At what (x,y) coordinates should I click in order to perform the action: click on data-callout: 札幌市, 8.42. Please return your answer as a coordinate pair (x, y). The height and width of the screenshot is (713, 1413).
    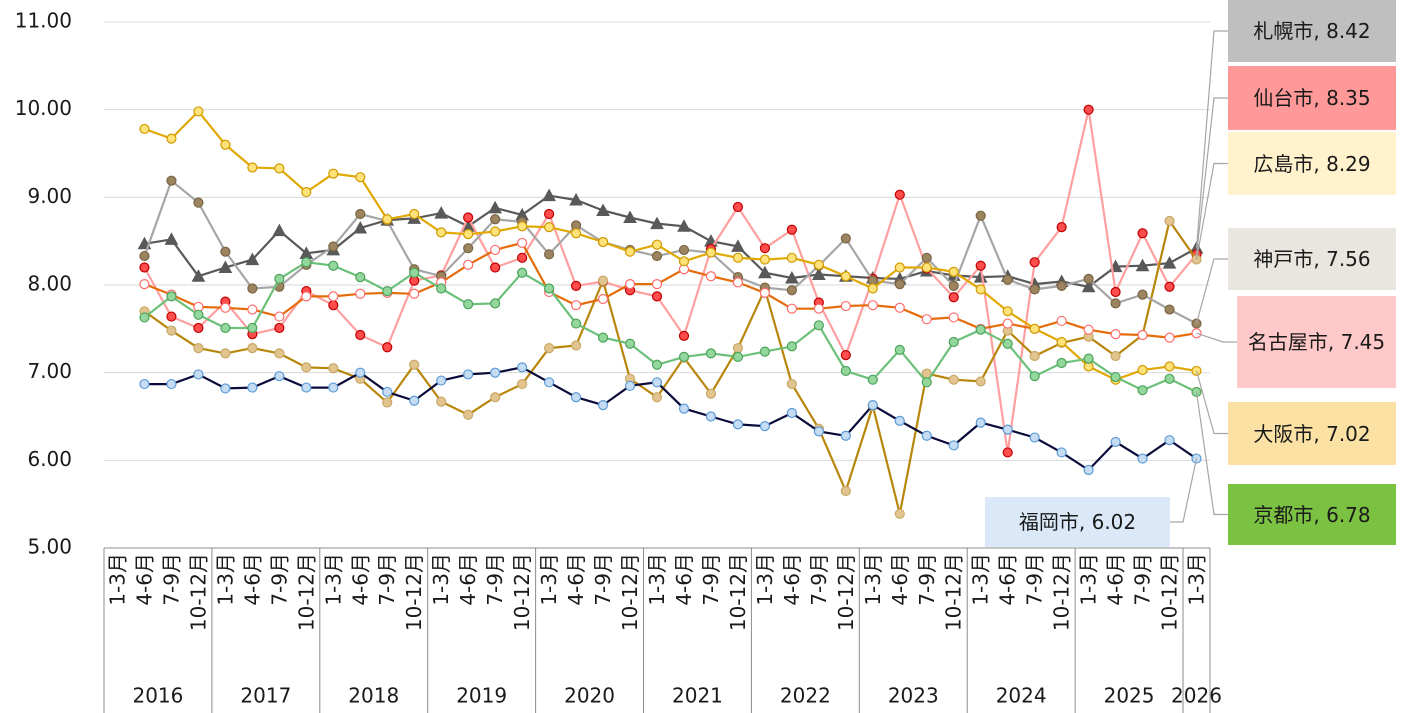
    Looking at the image, I should click on (1312, 31).